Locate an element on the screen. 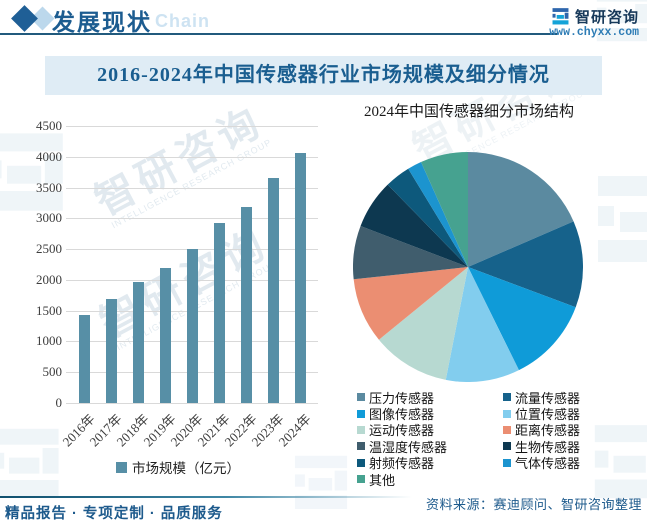  pie-slice-气体传感器 is located at coordinates (438, 214).